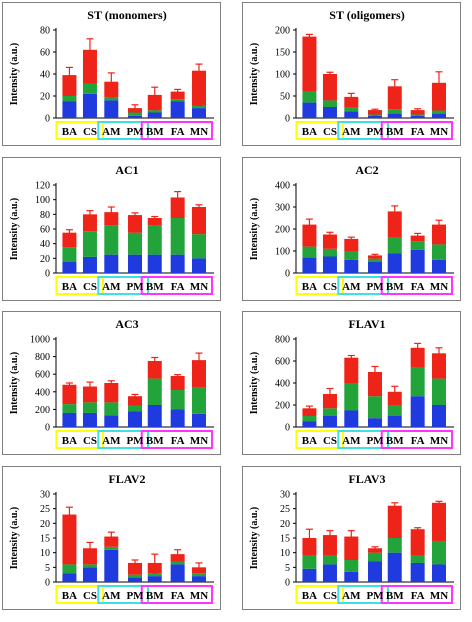  I want to click on bar-am-blue, so click(111, 565).